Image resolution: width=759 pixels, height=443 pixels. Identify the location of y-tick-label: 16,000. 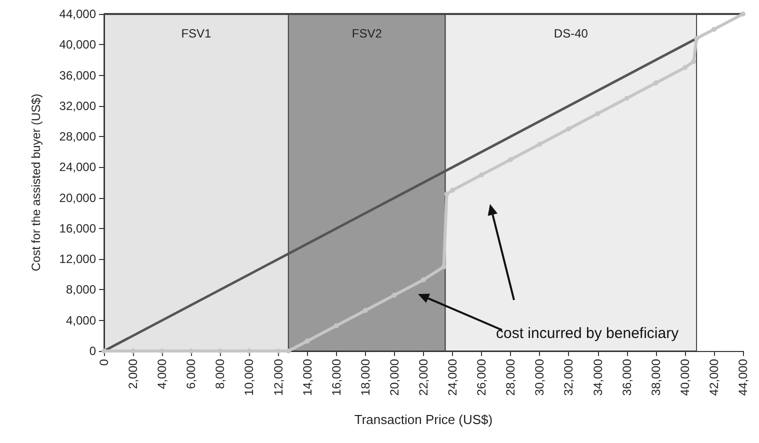
(77, 228).